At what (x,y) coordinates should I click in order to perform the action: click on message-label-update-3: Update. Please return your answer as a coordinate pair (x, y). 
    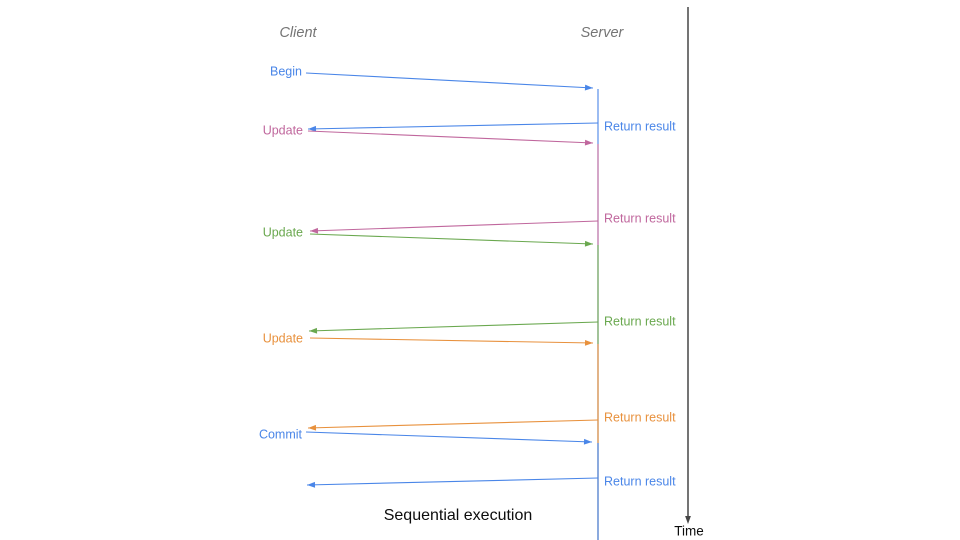
    Looking at the image, I should click on (283, 339).